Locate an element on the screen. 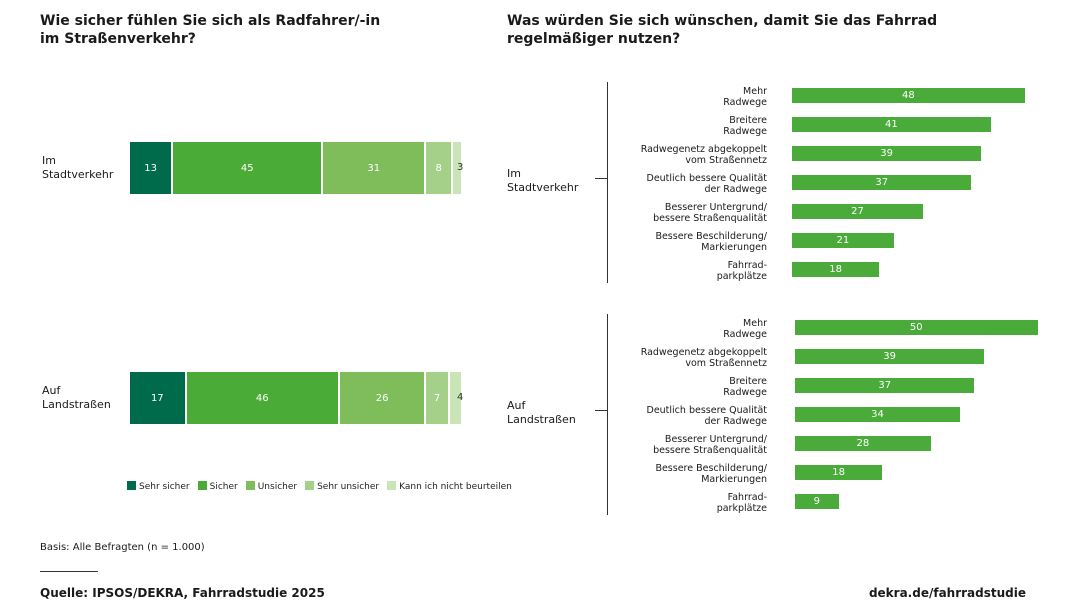  legend-label: Sehr sicher is located at coordinates (164, 487).